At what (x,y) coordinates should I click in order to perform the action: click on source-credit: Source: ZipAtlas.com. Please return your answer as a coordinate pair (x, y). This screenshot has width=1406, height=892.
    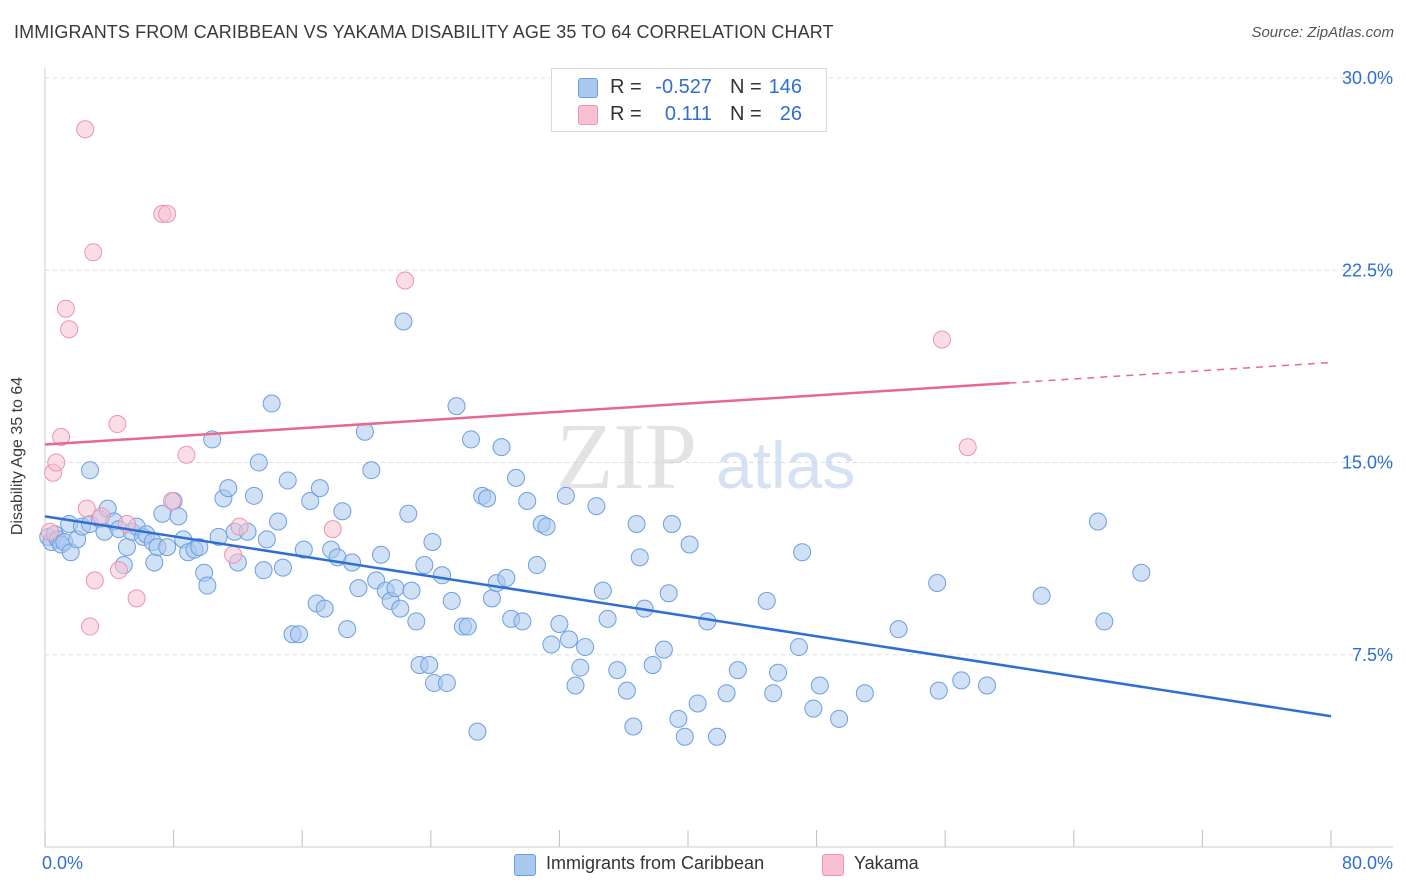
    Looking at the image, I should click on (1322, 32).